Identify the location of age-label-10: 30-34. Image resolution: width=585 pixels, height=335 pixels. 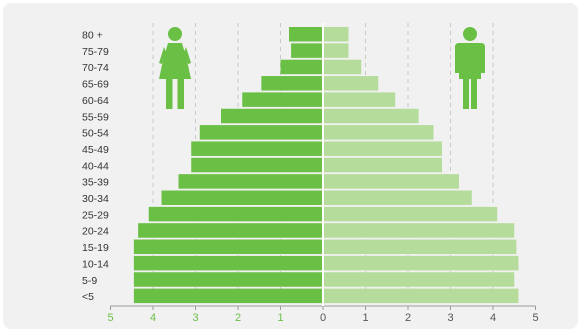
(95, 199).